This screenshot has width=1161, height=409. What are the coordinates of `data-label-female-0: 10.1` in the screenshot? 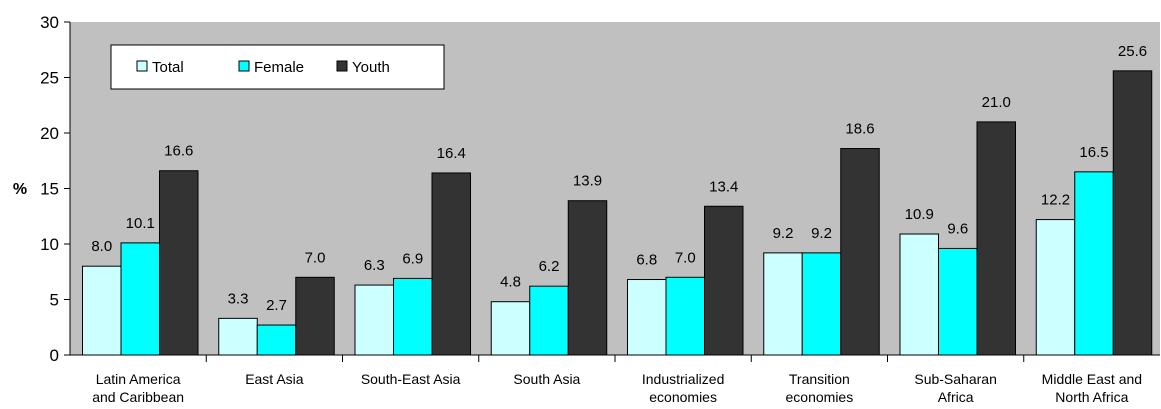 It's located at (140, 223).